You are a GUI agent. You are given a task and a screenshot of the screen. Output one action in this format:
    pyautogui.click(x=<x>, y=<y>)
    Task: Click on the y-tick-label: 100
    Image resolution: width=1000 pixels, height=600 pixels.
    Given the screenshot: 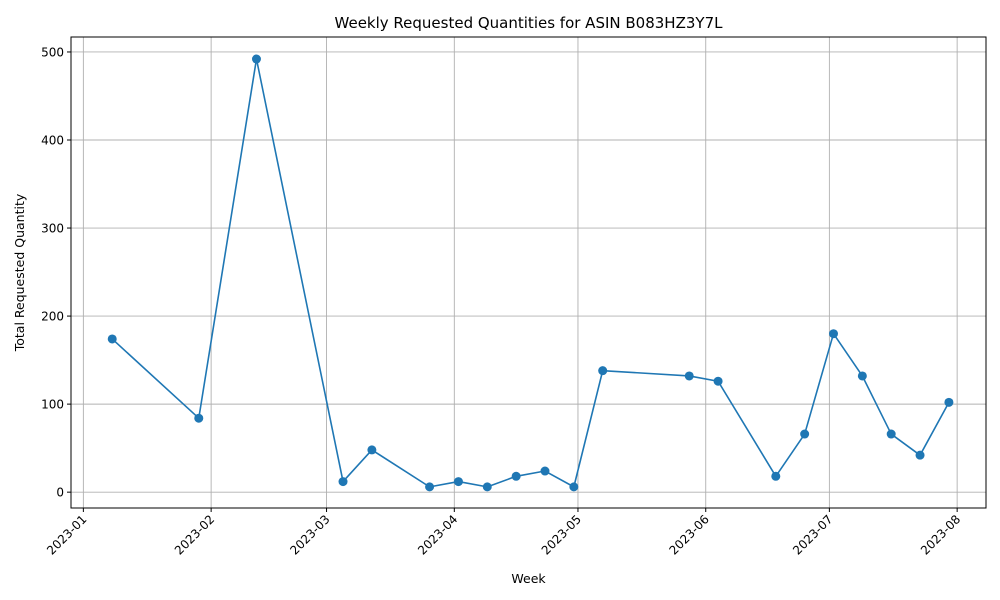 What is the action you would take?
    pyautogui.click(x=52, y=405)
    